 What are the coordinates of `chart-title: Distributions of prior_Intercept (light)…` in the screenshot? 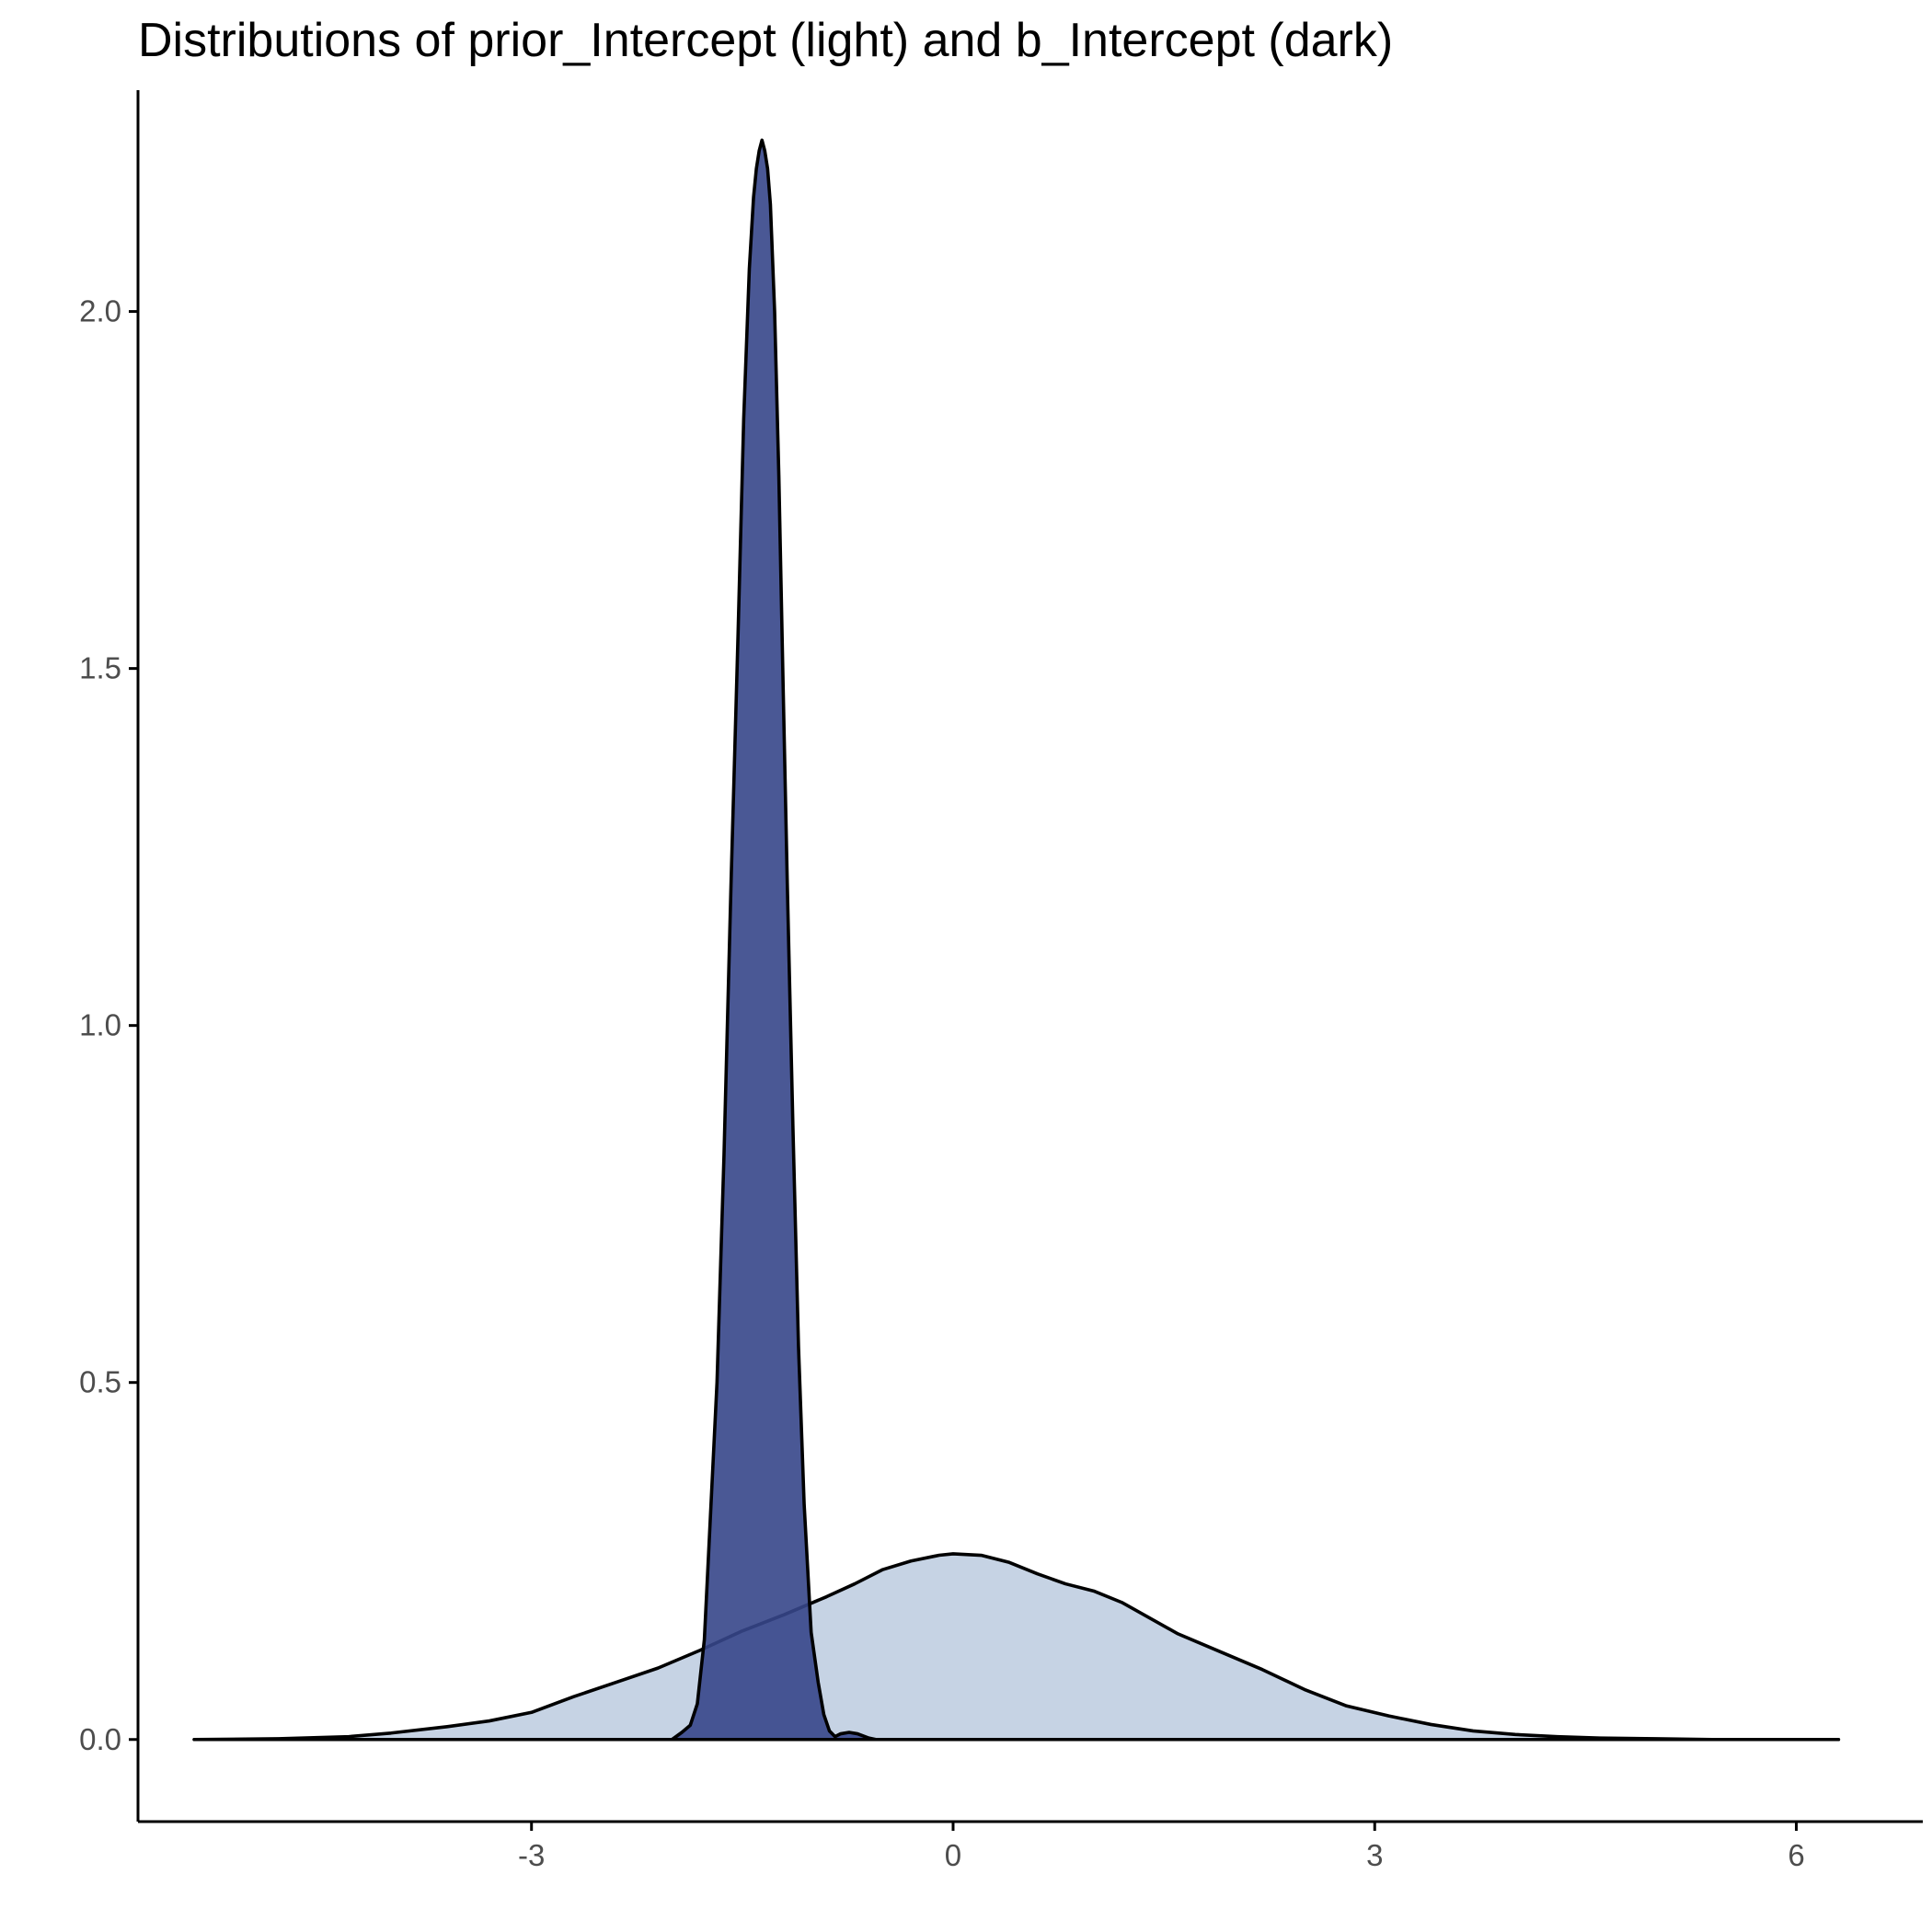 It's located at (765, 40).